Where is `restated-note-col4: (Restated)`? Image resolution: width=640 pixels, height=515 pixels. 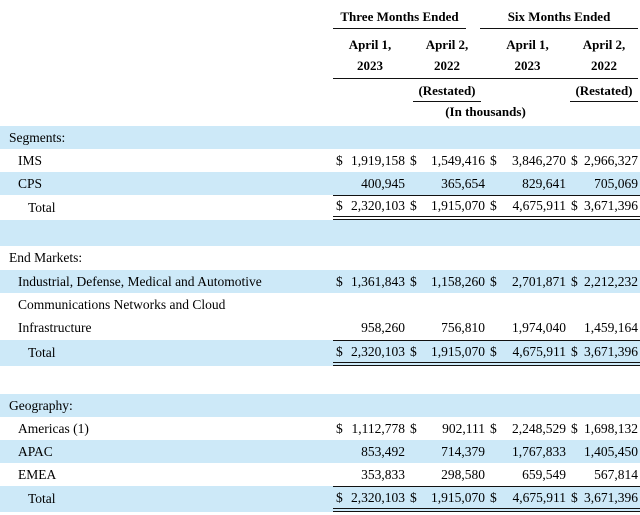 restated-note-col4: (Restated) is located at coordinates (604, 92).